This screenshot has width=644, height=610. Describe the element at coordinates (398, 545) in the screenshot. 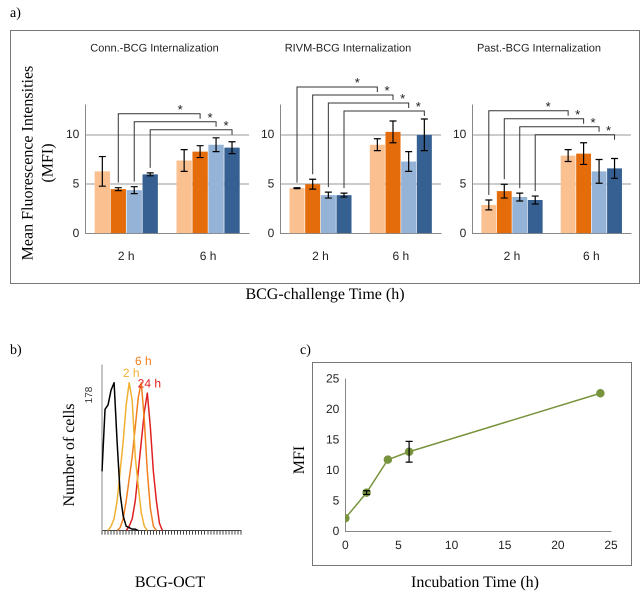

I see `x-tick-label: 5` at that location.